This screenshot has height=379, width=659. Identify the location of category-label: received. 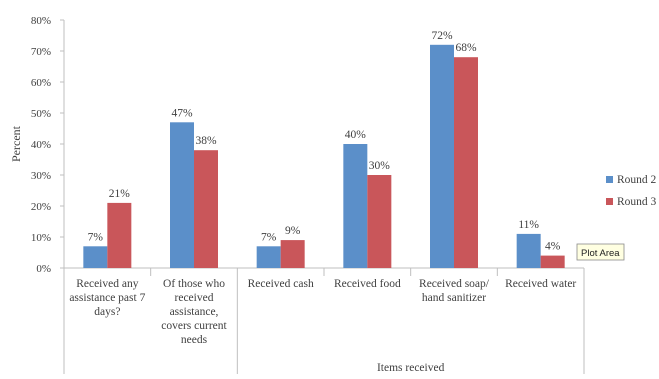
(194, 298).